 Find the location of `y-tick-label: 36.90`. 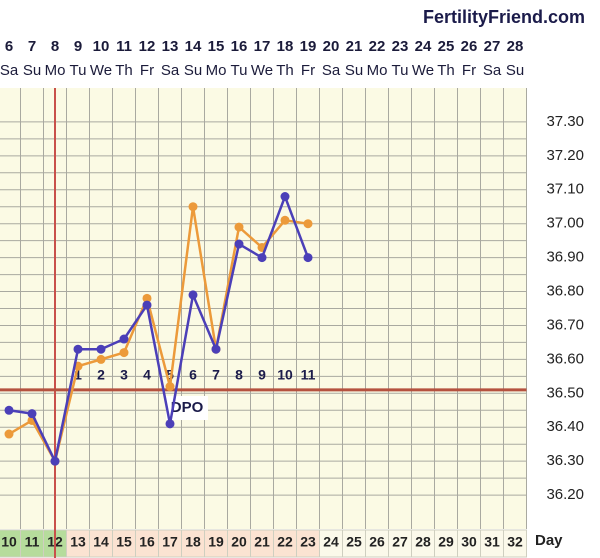

y-tick-label: 36.90 is located at coordinates (565, 257).